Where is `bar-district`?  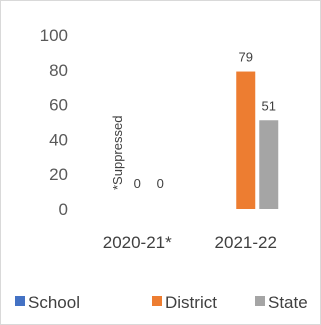 bar-district is located at coordinates (246, 140).